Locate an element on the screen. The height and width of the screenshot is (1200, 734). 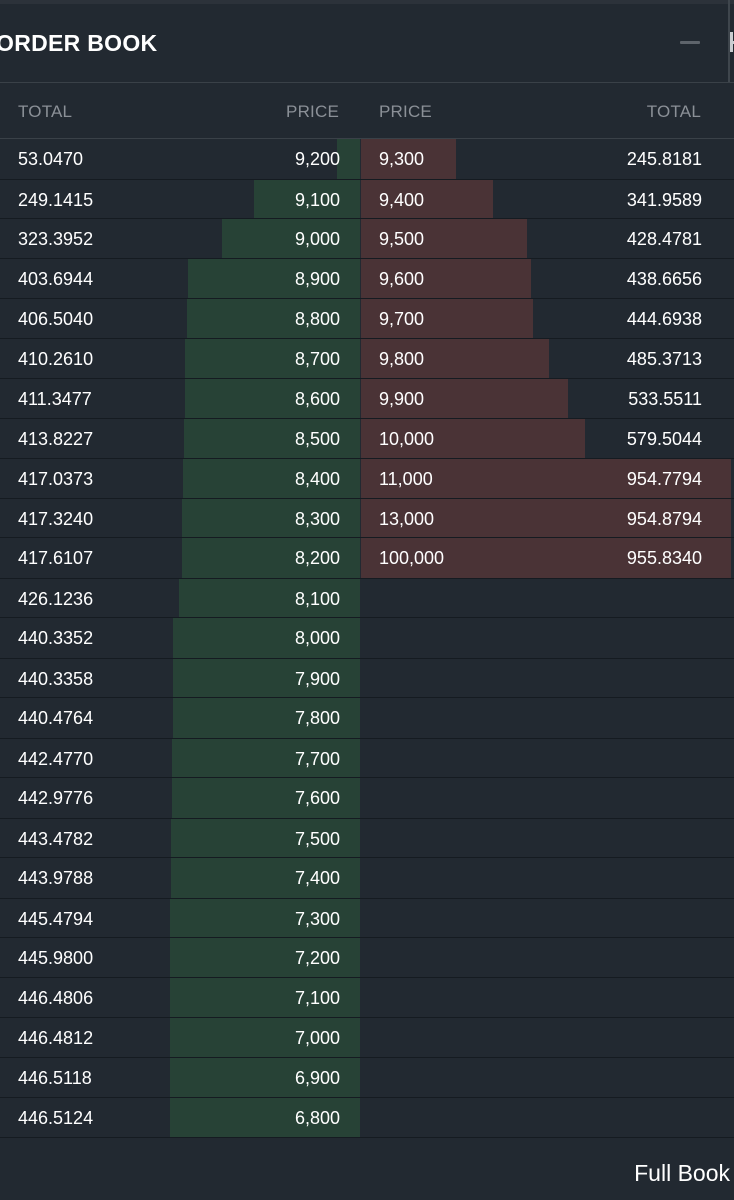
table-row: 323.3952 9,000 9,500 428.4781 is located at coordinates (367, 239).